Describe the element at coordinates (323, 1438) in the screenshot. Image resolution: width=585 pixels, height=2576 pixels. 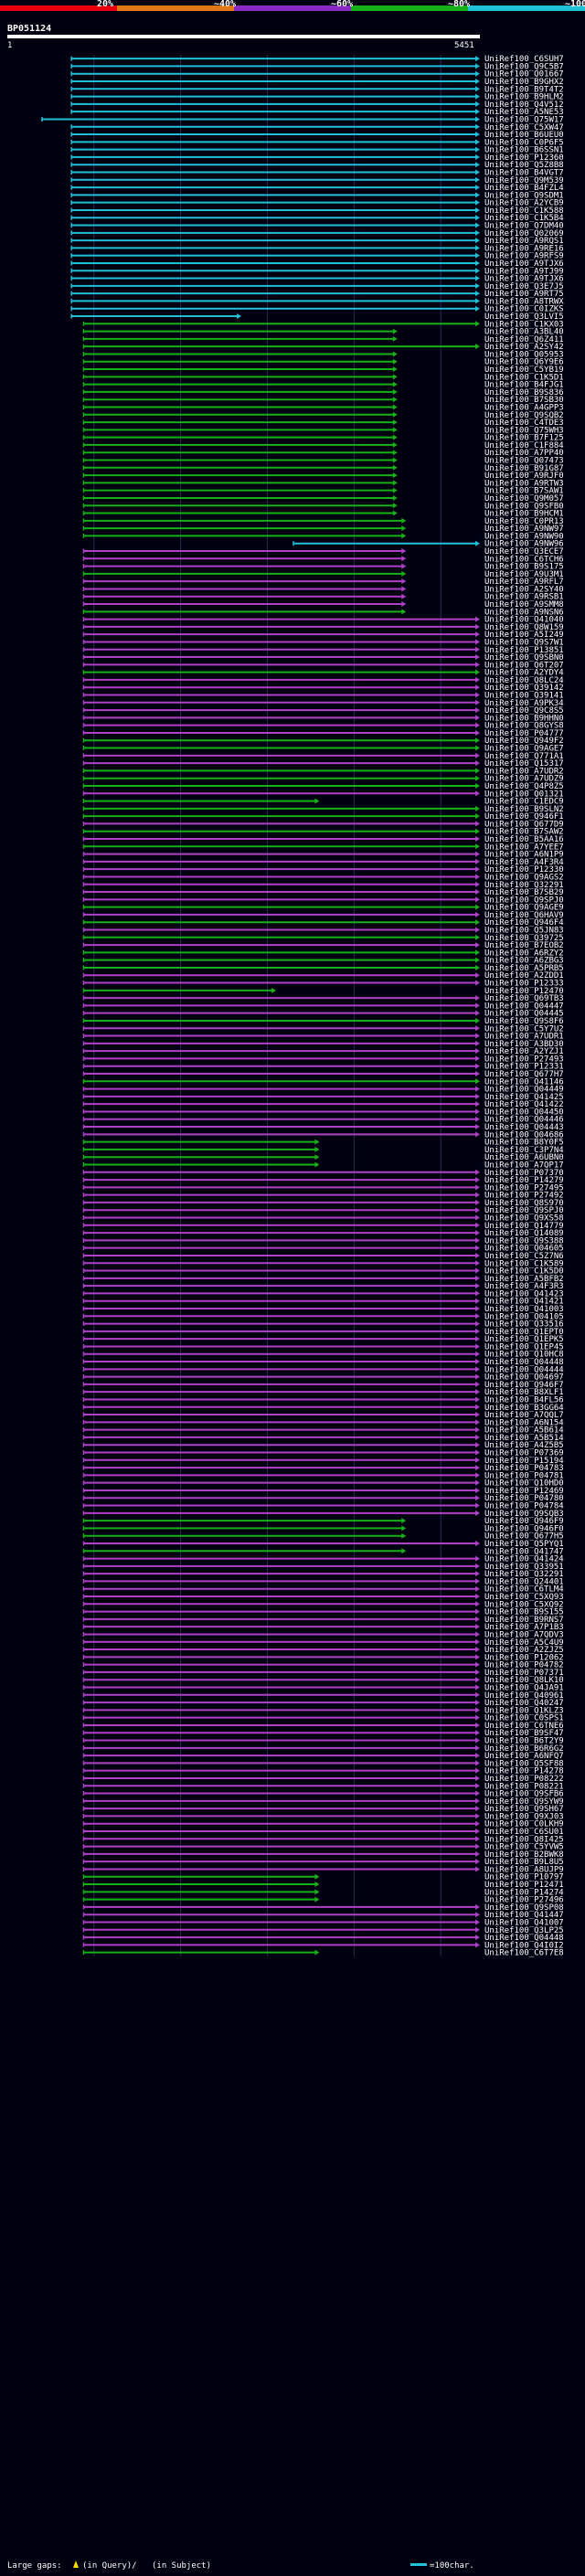
I see `hit-row: UniRef100_A5B514` at that location.